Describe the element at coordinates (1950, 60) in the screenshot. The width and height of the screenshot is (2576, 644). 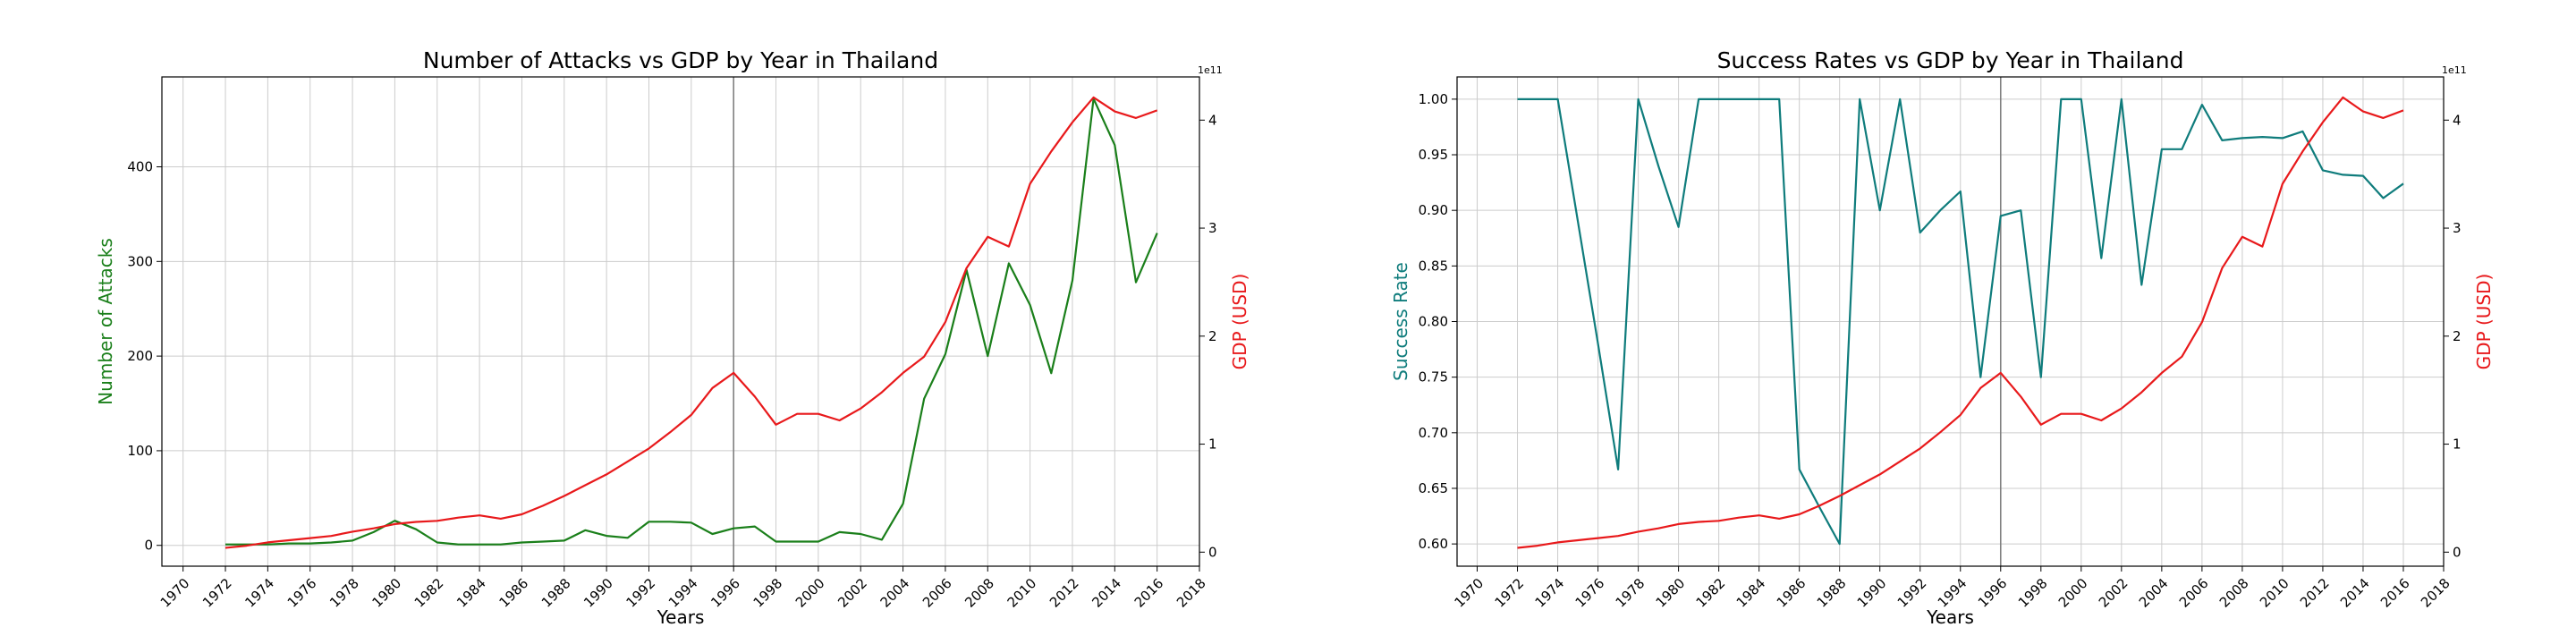
I see `chart-title: Success Rates vs GDP by Year in Thailand` at that location.